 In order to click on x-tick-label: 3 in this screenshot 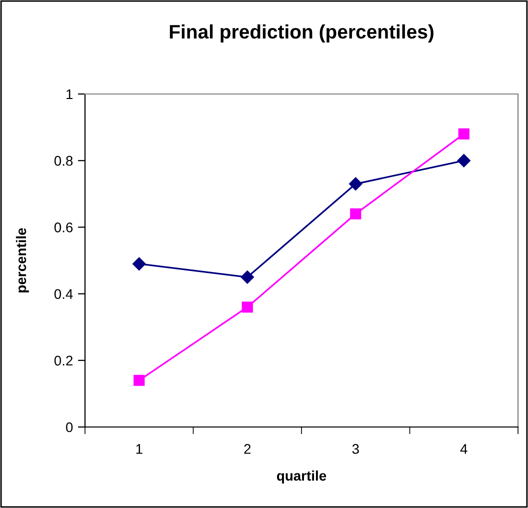, I will do `click(355, 449)`.